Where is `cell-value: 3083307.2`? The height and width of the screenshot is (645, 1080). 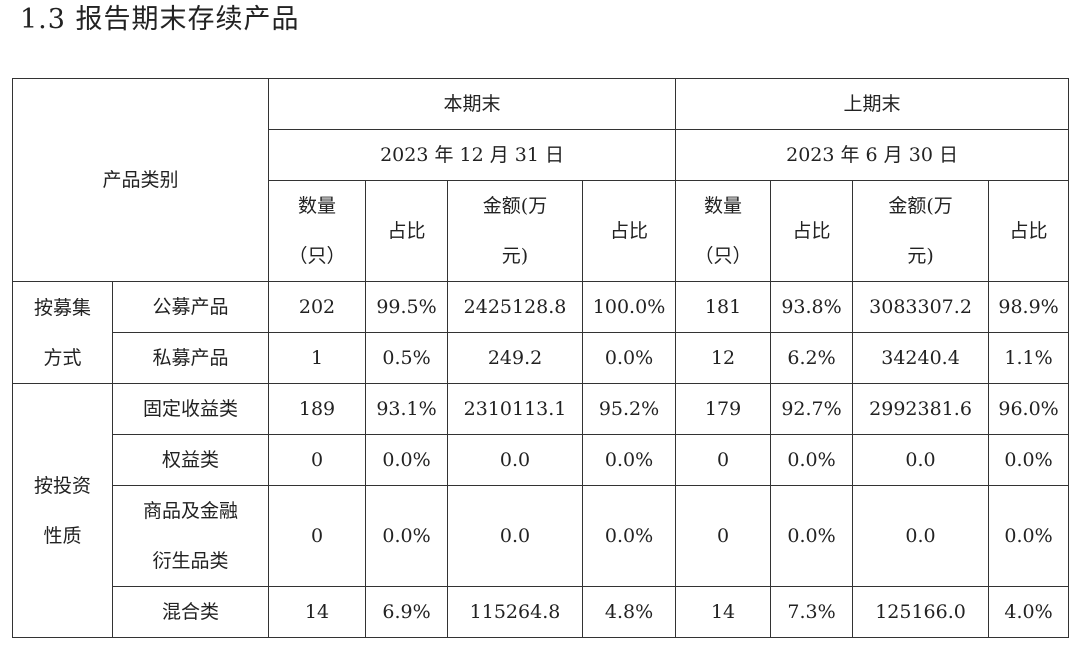
cell-value: 3083307.2 is located at coordinates (921, 307).